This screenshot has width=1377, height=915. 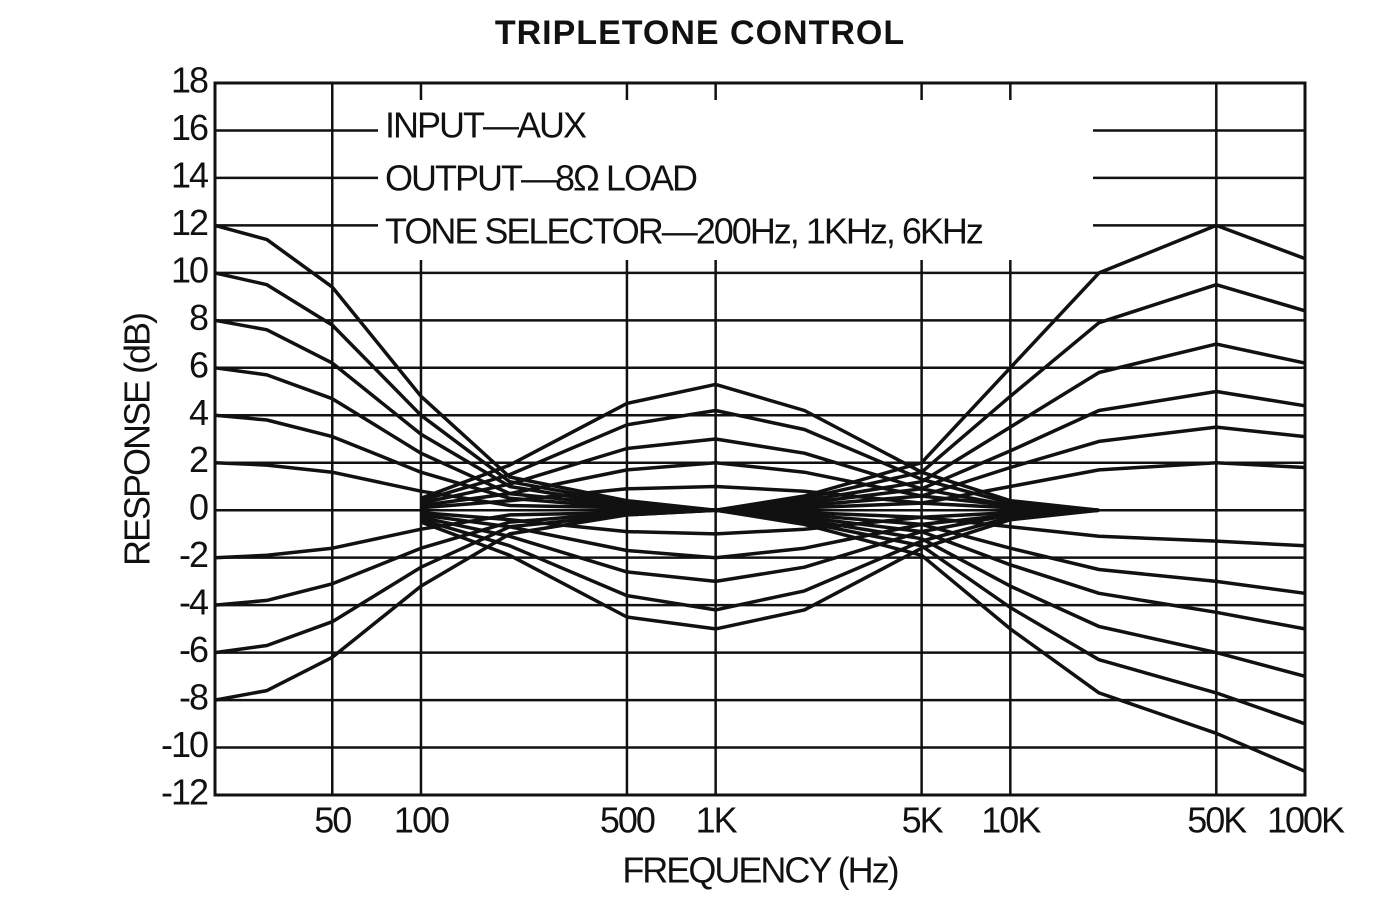 What do you see at coordinates (735, 180) in the screenshot?
I see `annotation-box` at bounding box center [735, 180].